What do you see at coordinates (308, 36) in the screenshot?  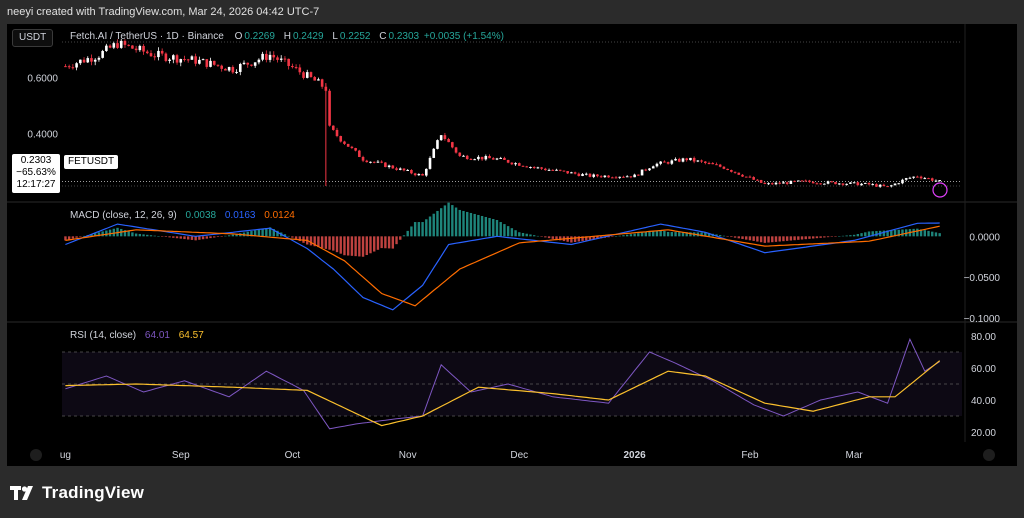 I see `high-value: 0.2429` at bounding box center [308, 36].